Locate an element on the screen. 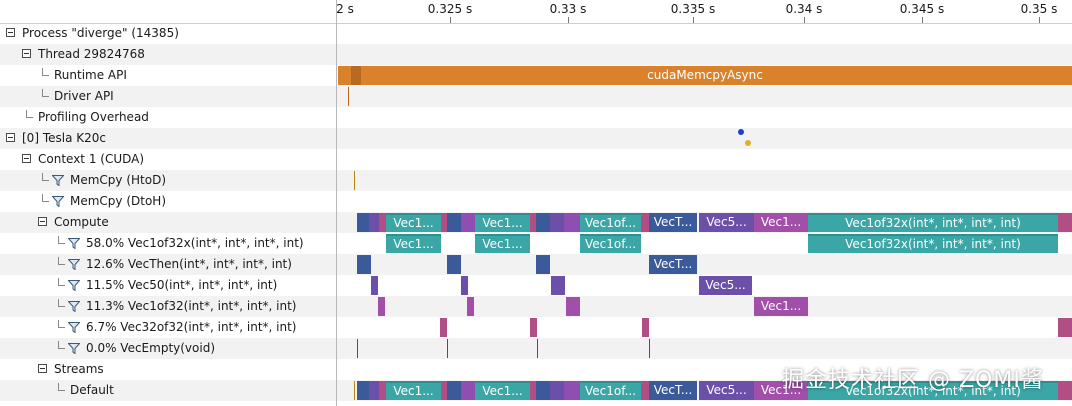 The height and width of the screenshot is (406, 1072). tree-row-context: Context 1 (CUDA) is located at coordinates (168, 159).